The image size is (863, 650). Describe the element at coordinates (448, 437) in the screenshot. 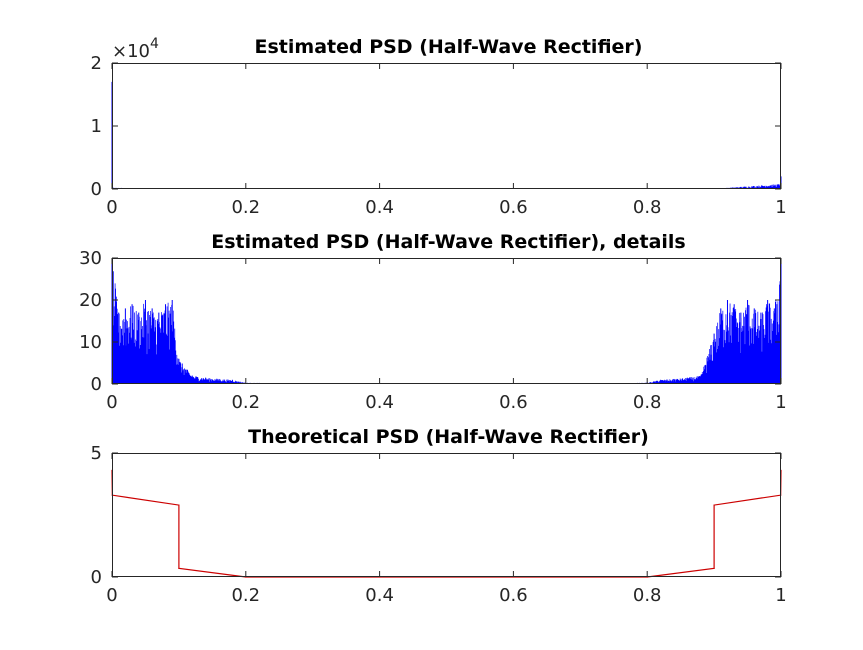

I see `chart-title: Theoretical PSD (Half-Wave Rectifier)` at that location.